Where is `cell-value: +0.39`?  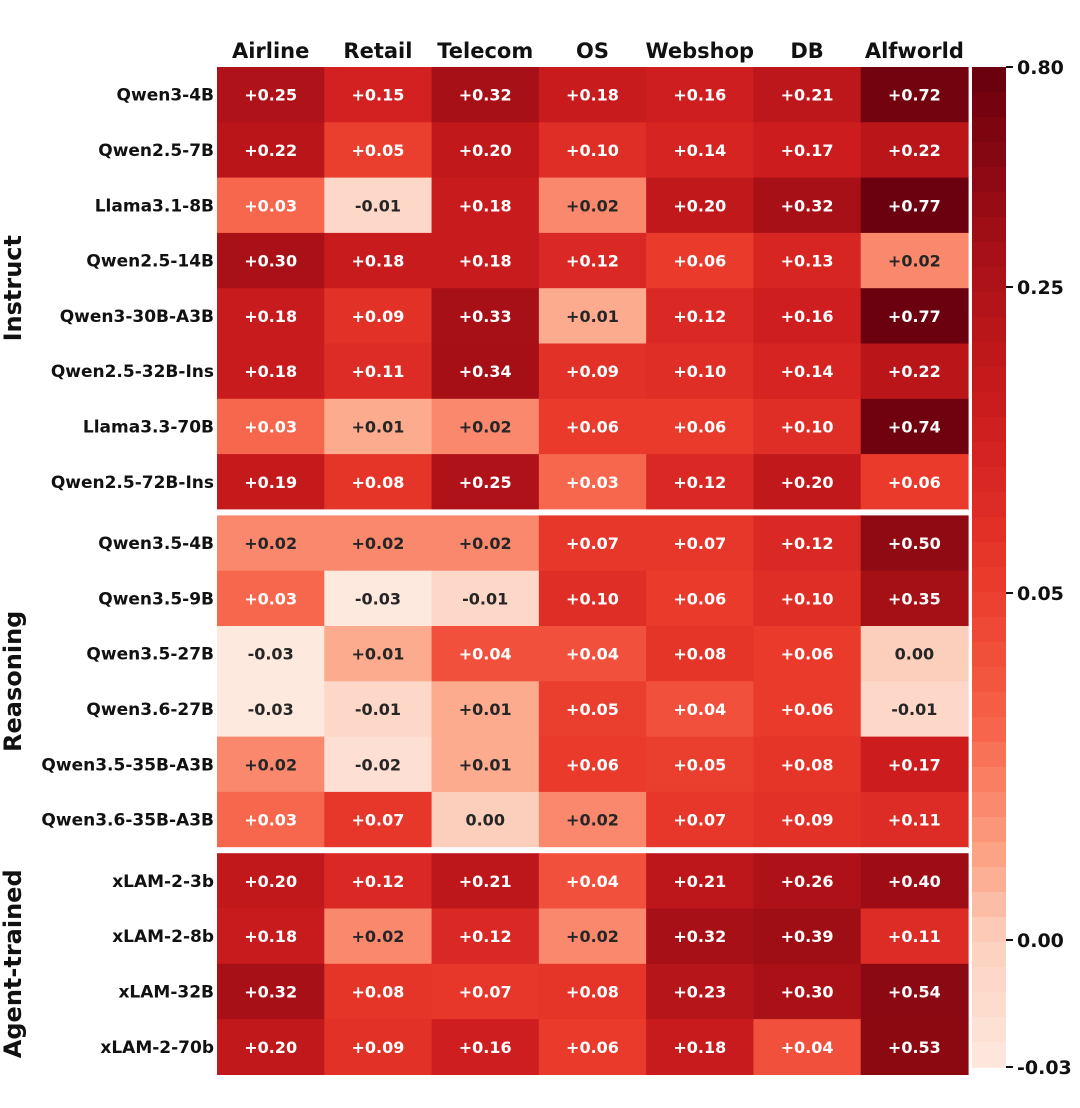
cell-value: +0.39 is located at coordinates (807, 936).